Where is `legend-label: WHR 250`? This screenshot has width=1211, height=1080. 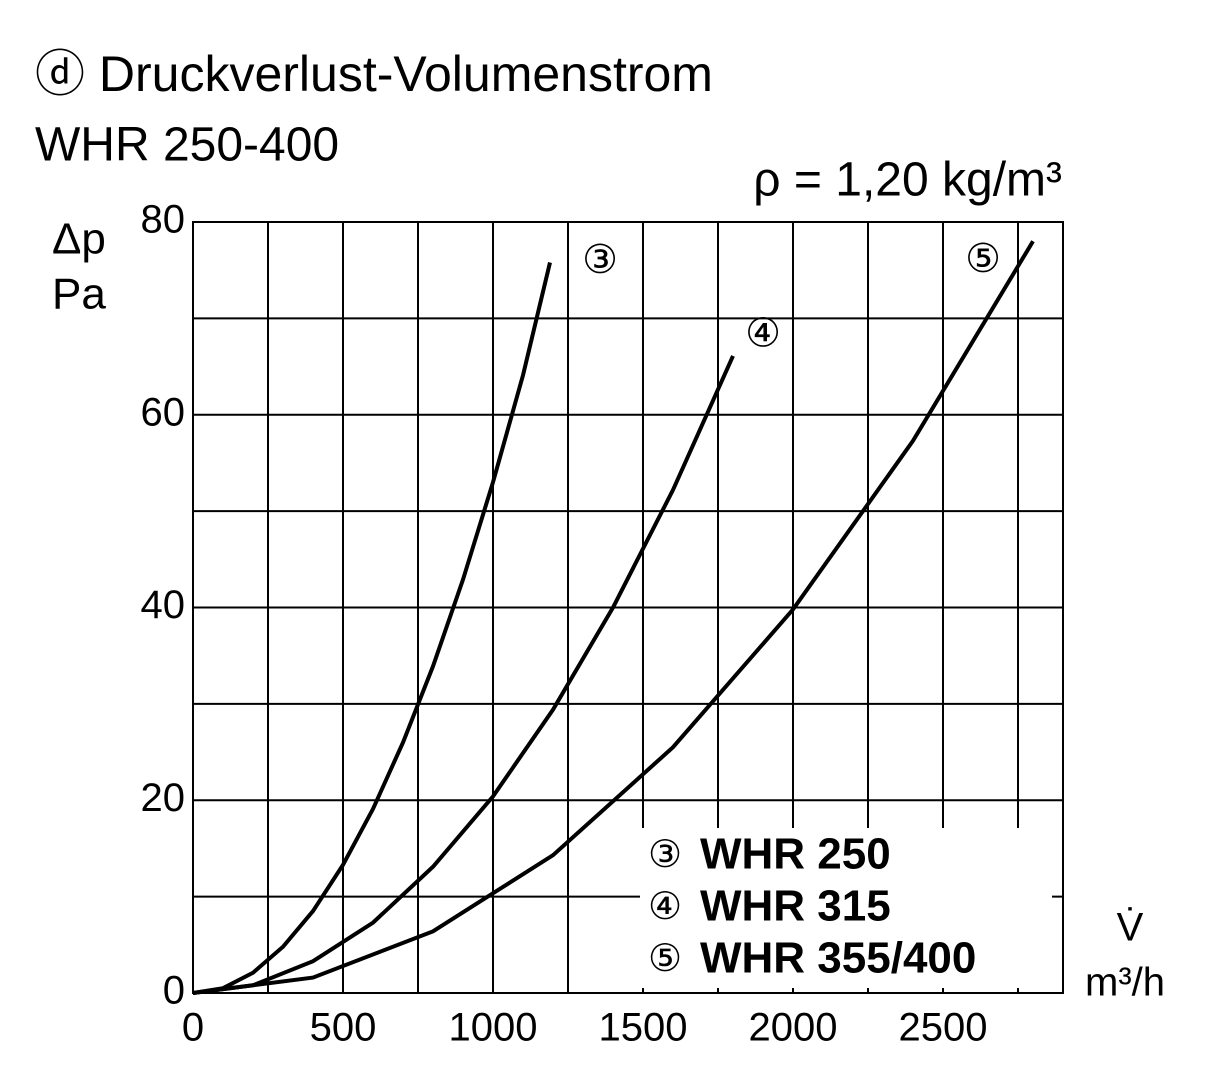
legend-label: WHR 250 is located at coordinates (795, 854).